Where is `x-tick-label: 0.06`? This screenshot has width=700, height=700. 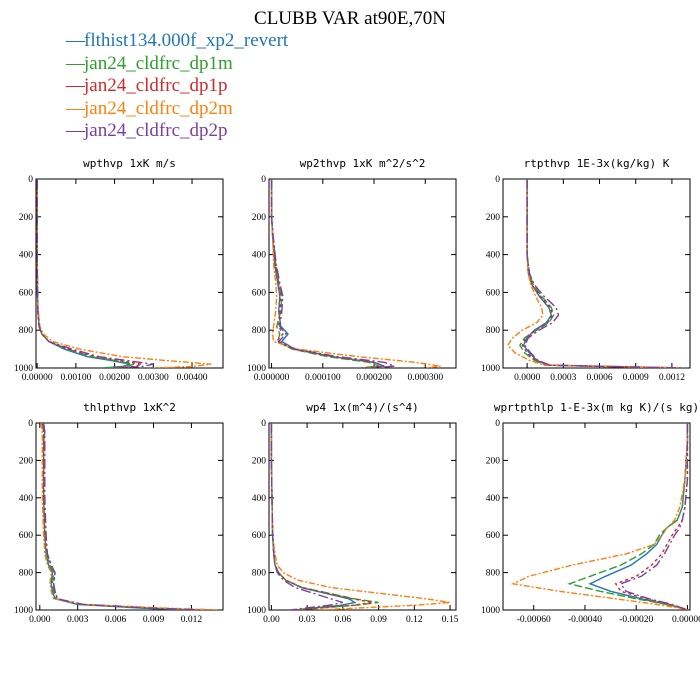
x-tick-label: 0.06 is located at coordinates (343, 620).